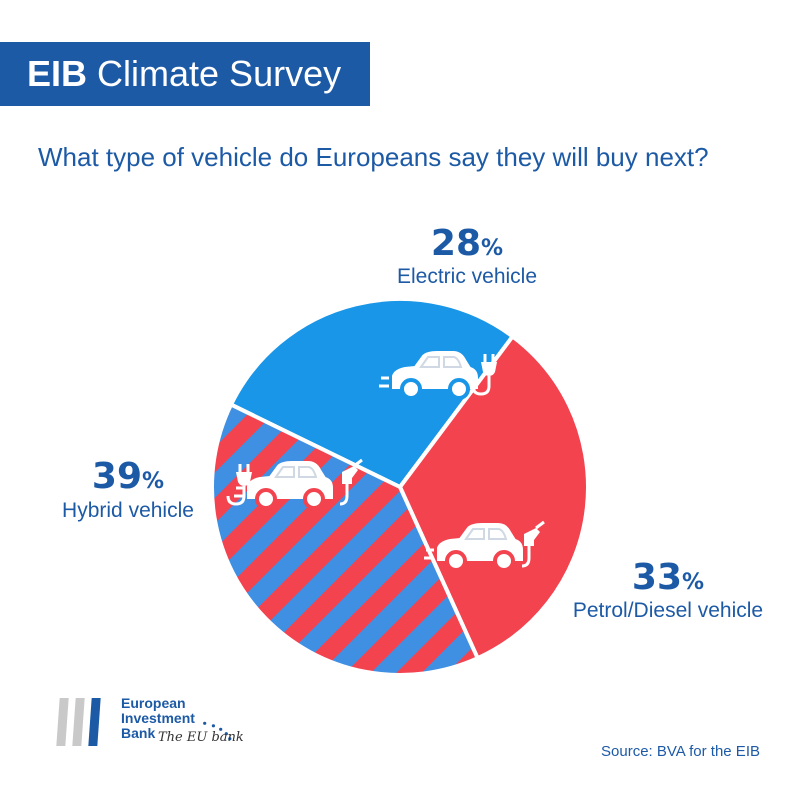 Image resolution: width=800 pixels, height=800 pixels. What do you see at coordinates (668, 610) in the screenshot?
I see `slice-category-label: Petrol/Diesel vehicle` at bounding box center [668, 610].